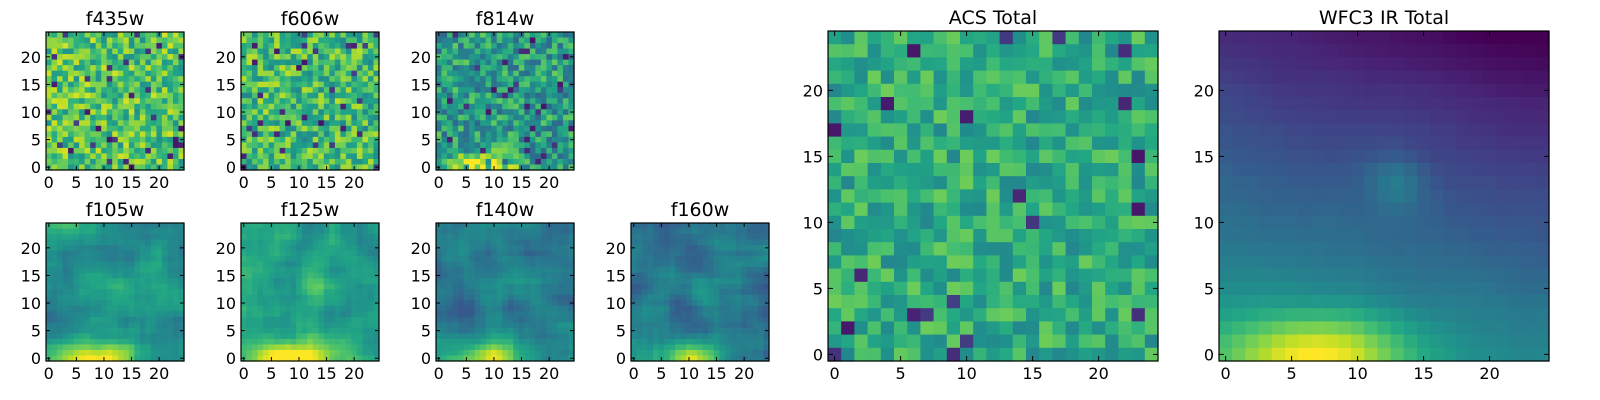 This screenshot has height=400, width=1600. Describe the element at coordinates (299, 373) in the screenshot. I see `x-tick-label: 10` at that location.